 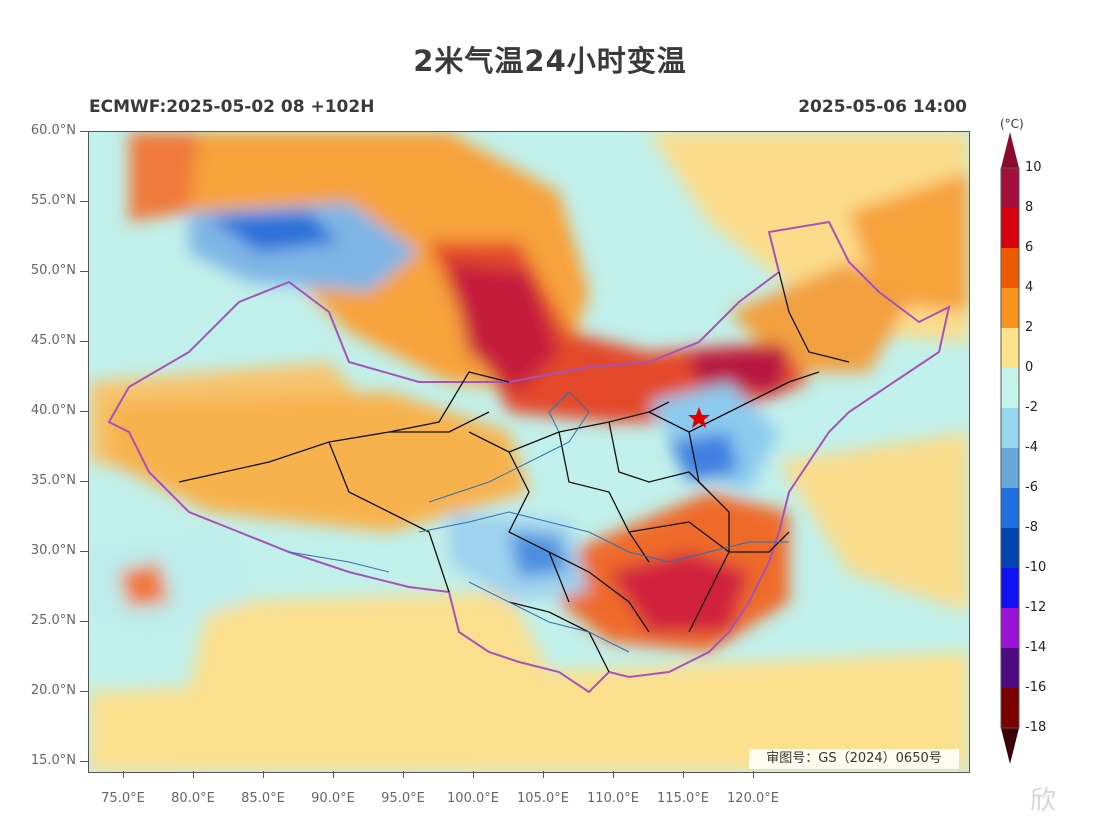 What do you see at coordinates (753, 798) in the screenshot?
I see `lon-tick-label: 120.0°E` at bounding box center [753, 798].